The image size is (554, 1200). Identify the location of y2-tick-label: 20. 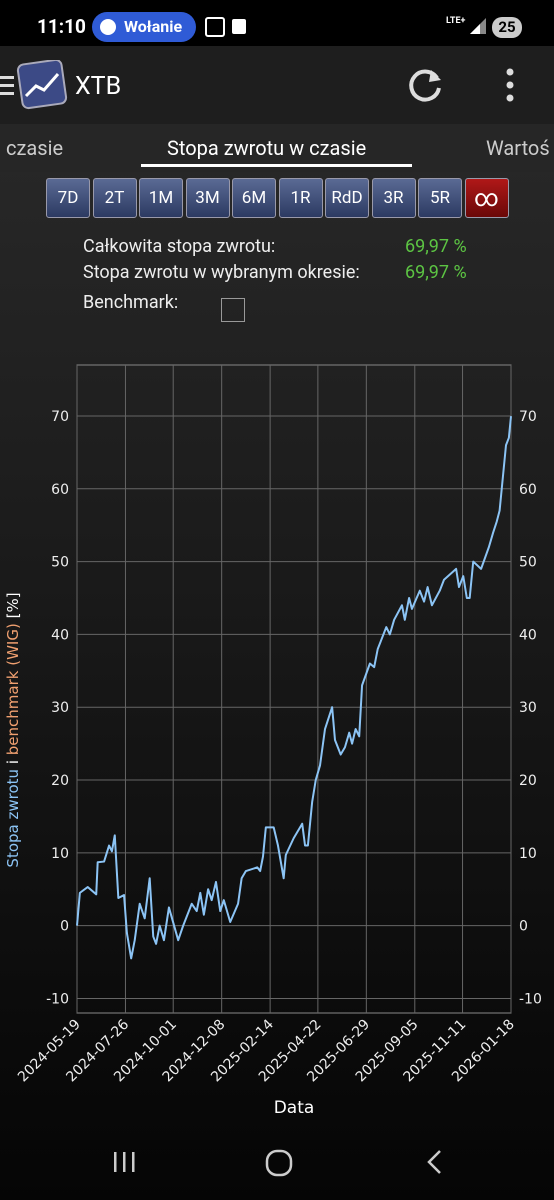
(528, 781).